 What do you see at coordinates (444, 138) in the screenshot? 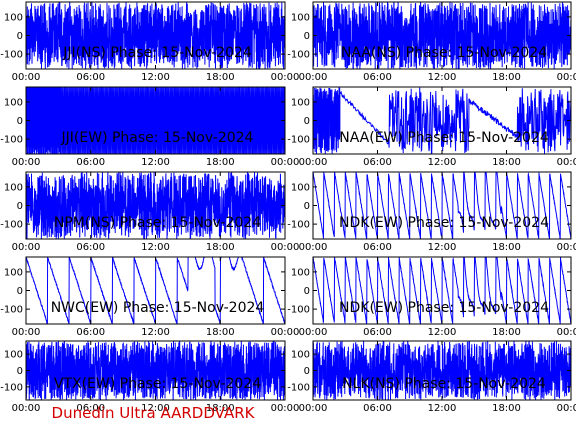
I see `panel-title: NAA(EW) Phase: 15-Nov-2024` at bounding box center [444, 138].